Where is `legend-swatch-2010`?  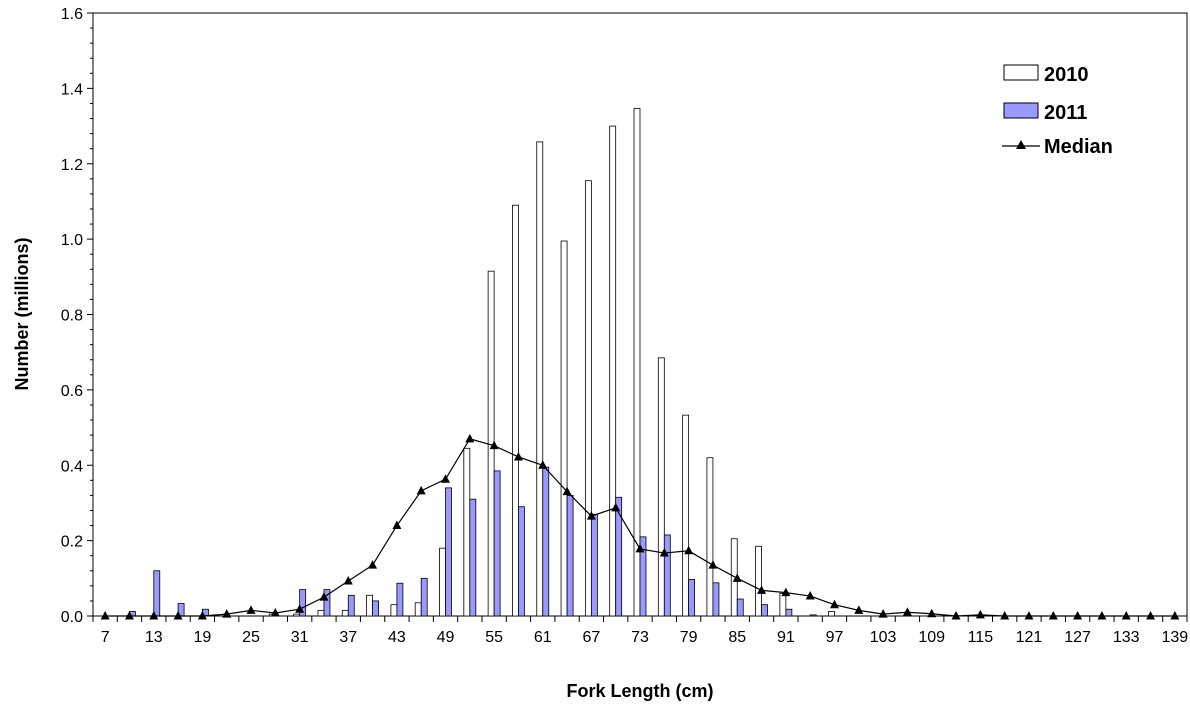 legend-swatch-2010 is located at coordinates (1021, 72).